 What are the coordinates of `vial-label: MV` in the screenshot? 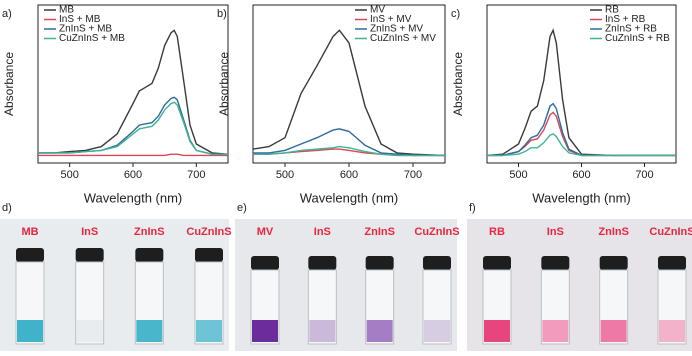 It's located at (265, 232).